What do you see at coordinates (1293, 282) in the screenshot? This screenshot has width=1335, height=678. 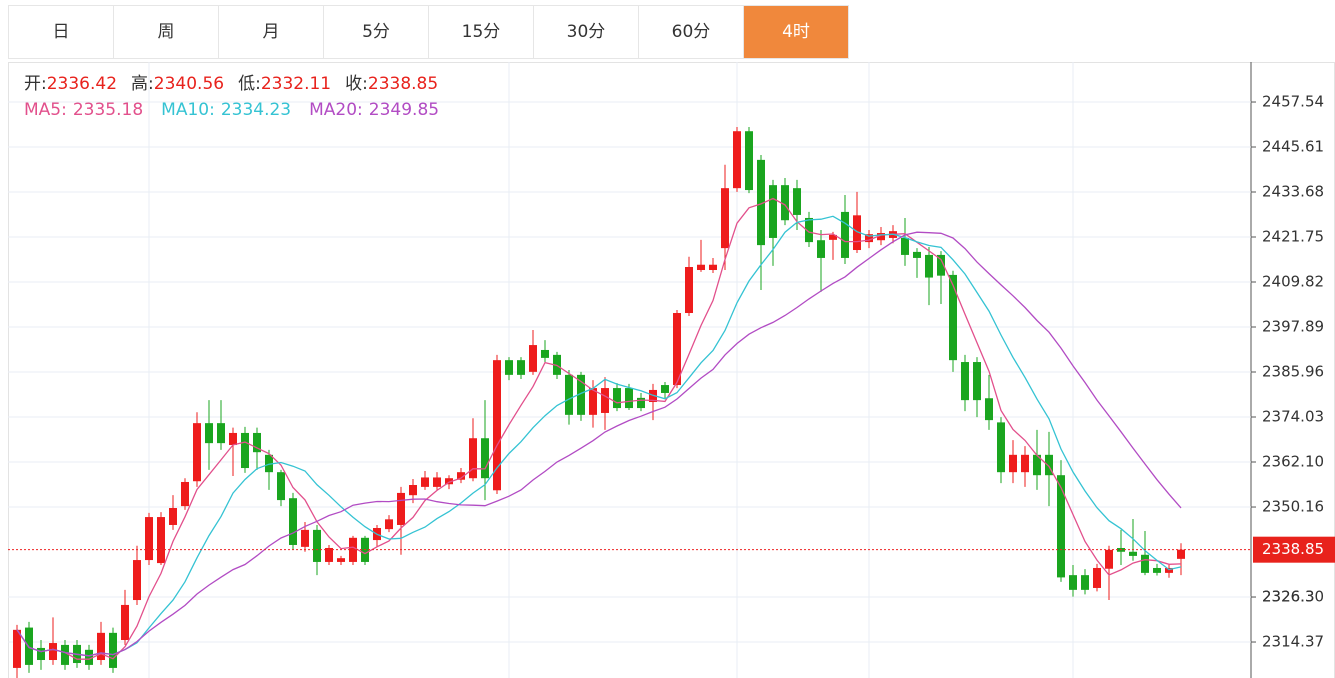 I see `y-tick-label: 2409.82` at bounding box center [1293, 282].